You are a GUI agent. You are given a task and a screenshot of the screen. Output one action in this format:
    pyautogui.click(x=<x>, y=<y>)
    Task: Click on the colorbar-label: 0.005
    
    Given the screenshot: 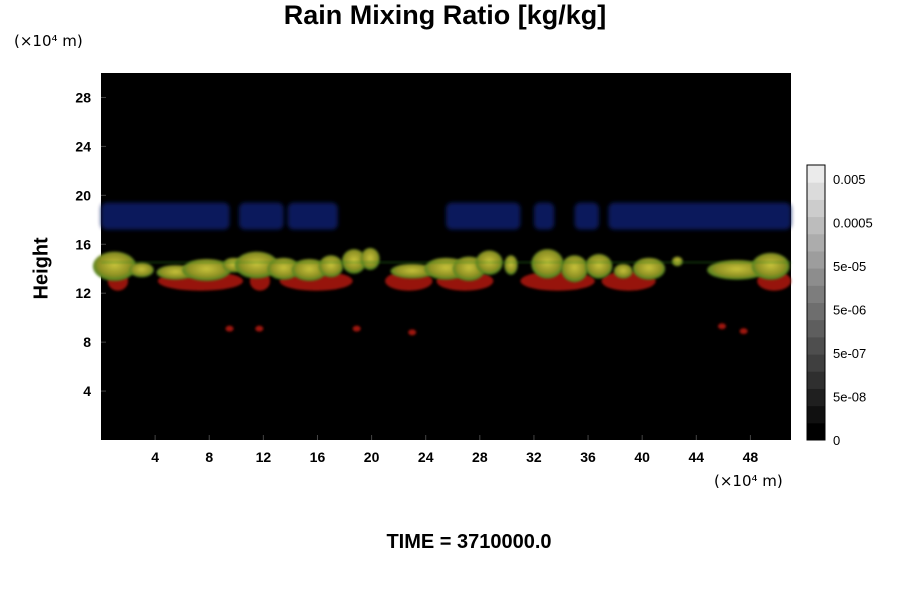 What is the action you would take?
    pyautogui.click(x=849, y=179)
    